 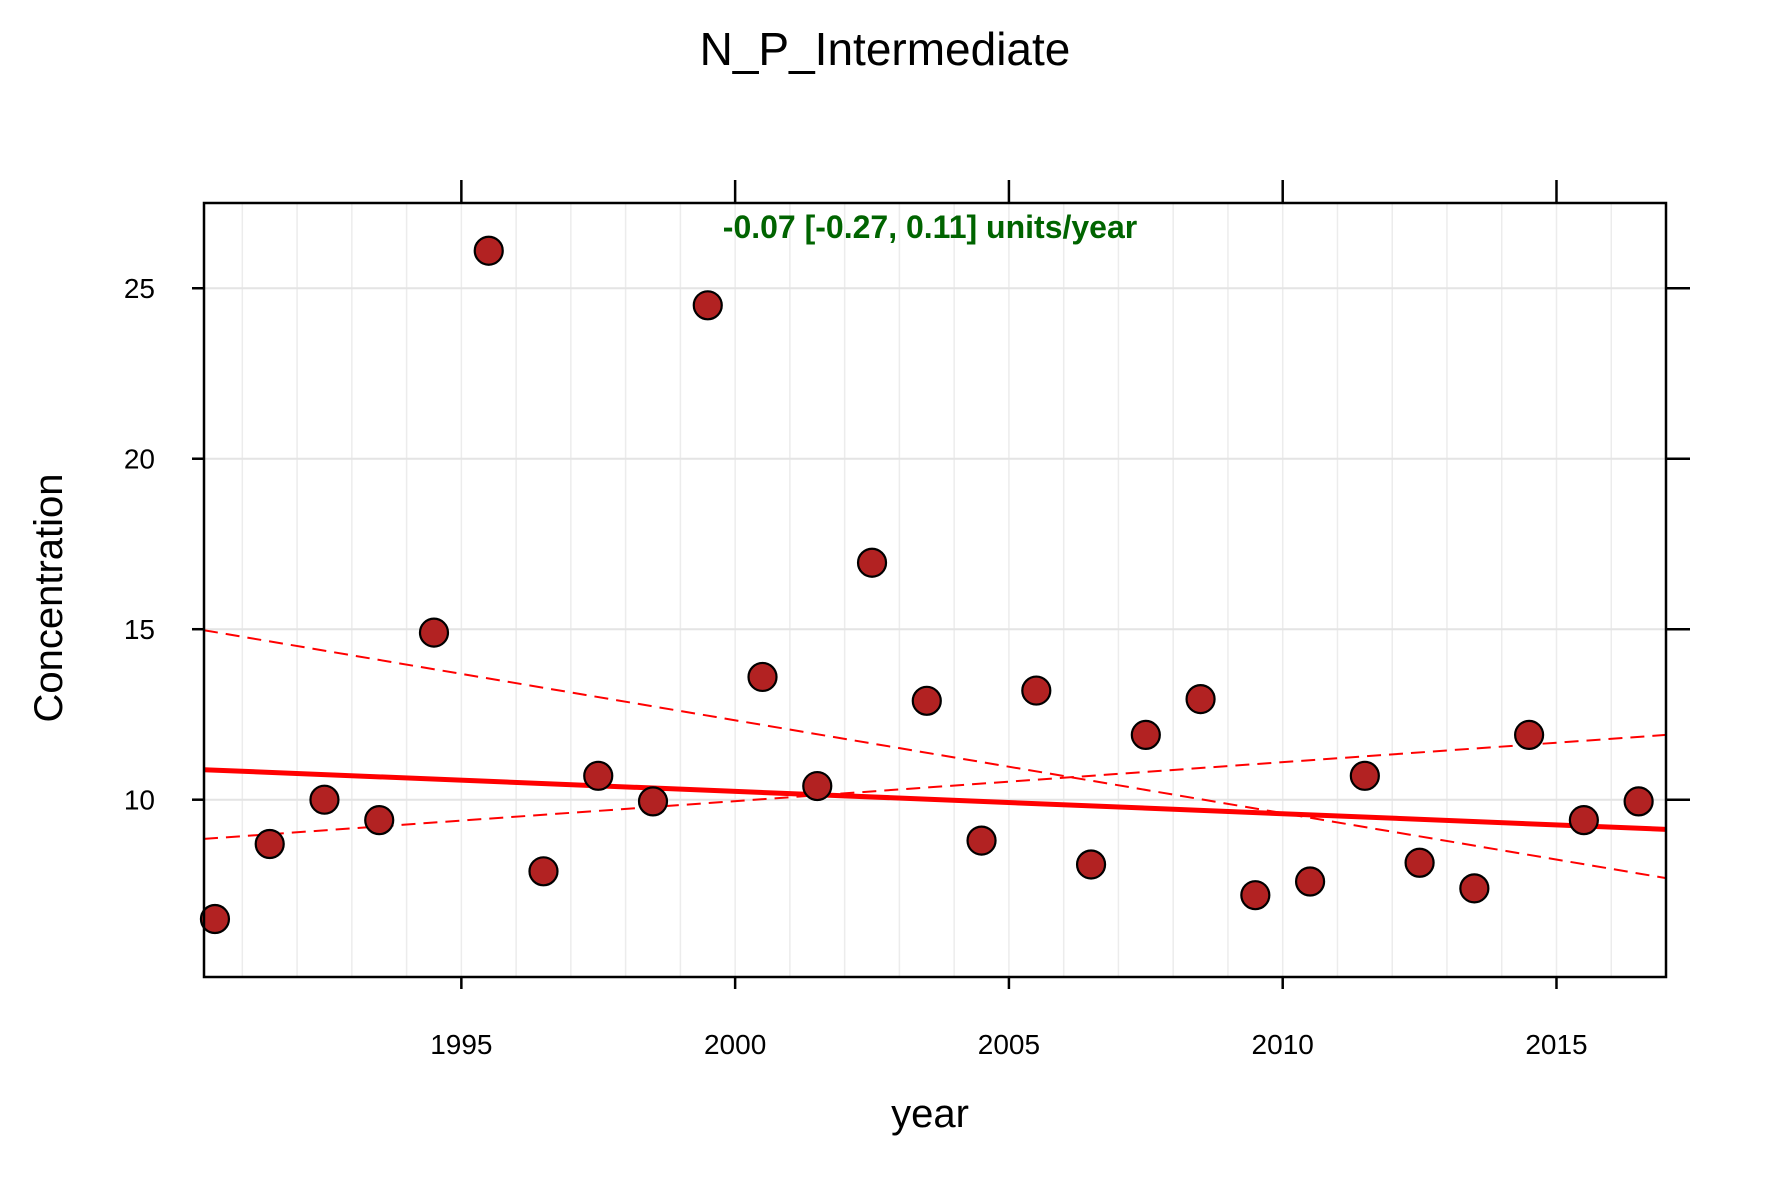 I want to click on x-tick-label: 2015, so click(x=1556, y=1044).